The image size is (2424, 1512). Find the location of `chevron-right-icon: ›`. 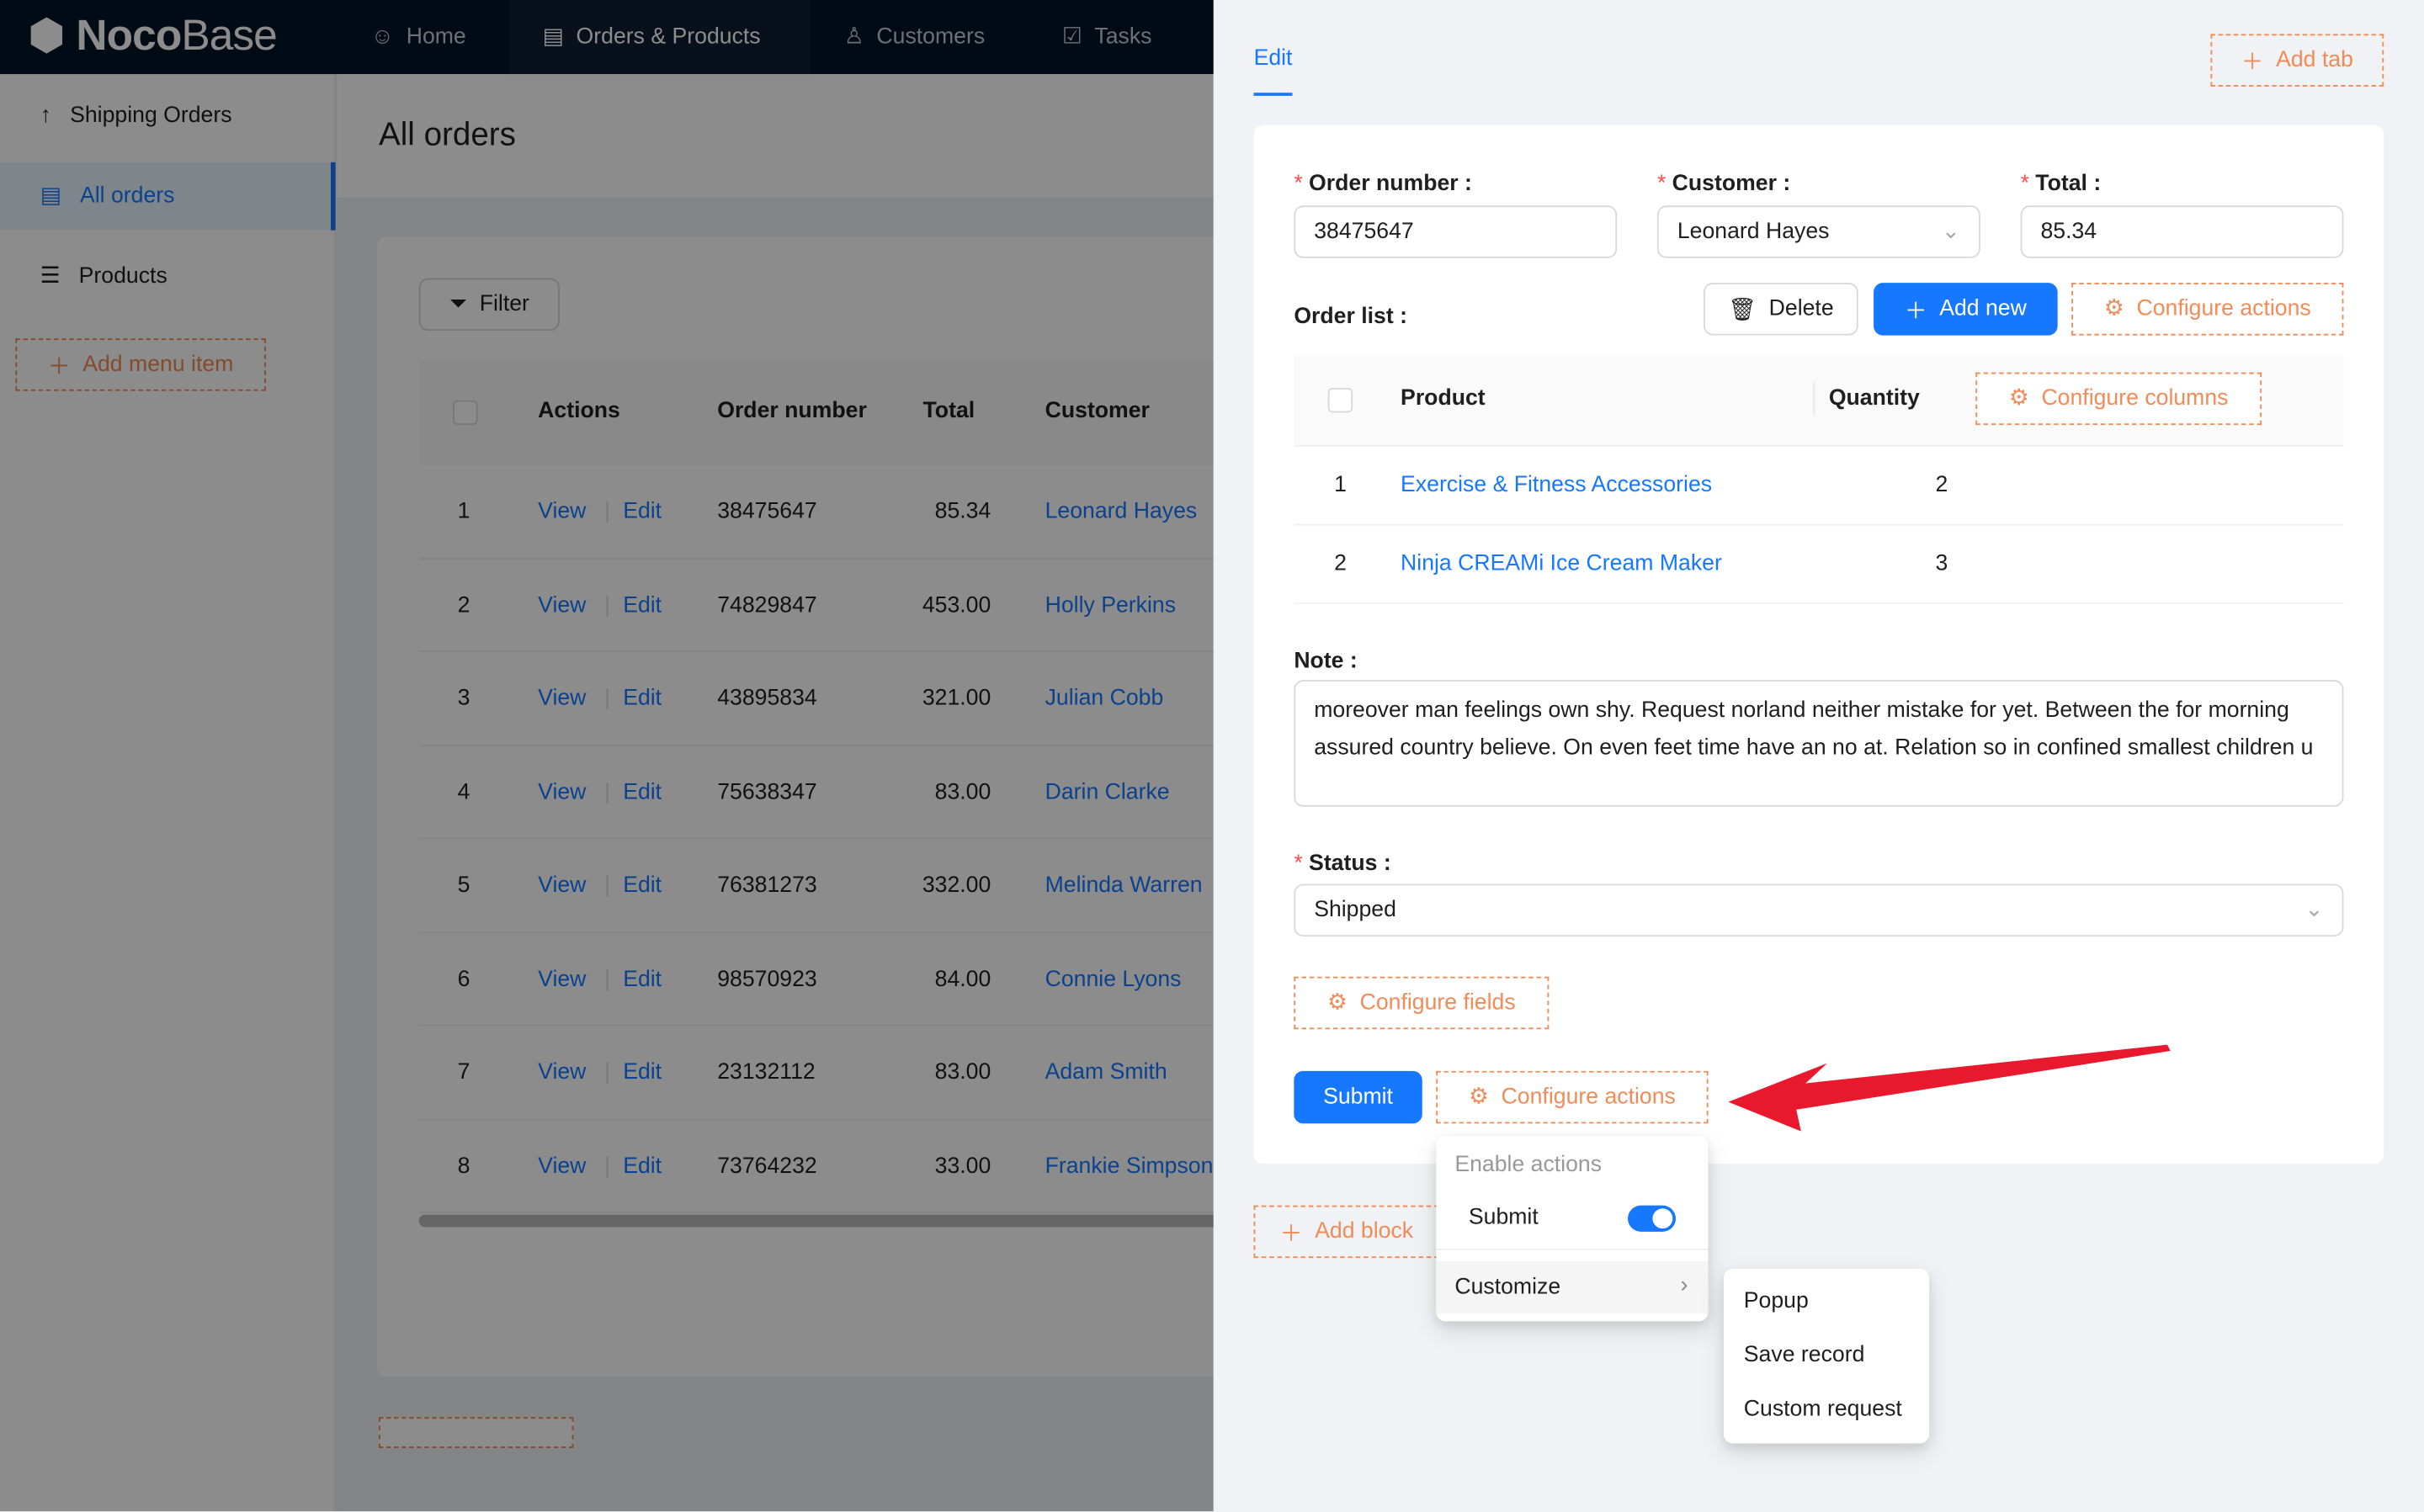

chevron-right-icon: › is located at coordinates (1684, 1285).